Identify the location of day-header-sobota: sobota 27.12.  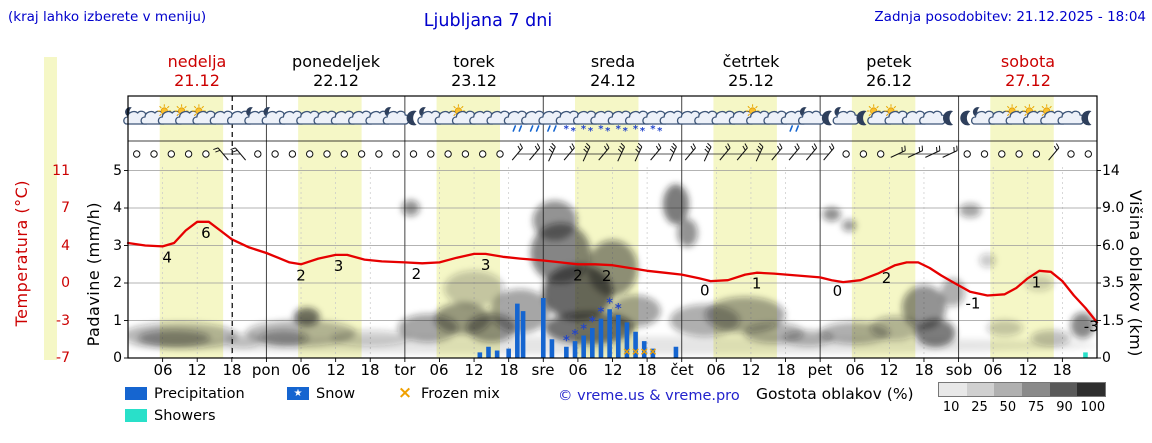
(1028, 71).